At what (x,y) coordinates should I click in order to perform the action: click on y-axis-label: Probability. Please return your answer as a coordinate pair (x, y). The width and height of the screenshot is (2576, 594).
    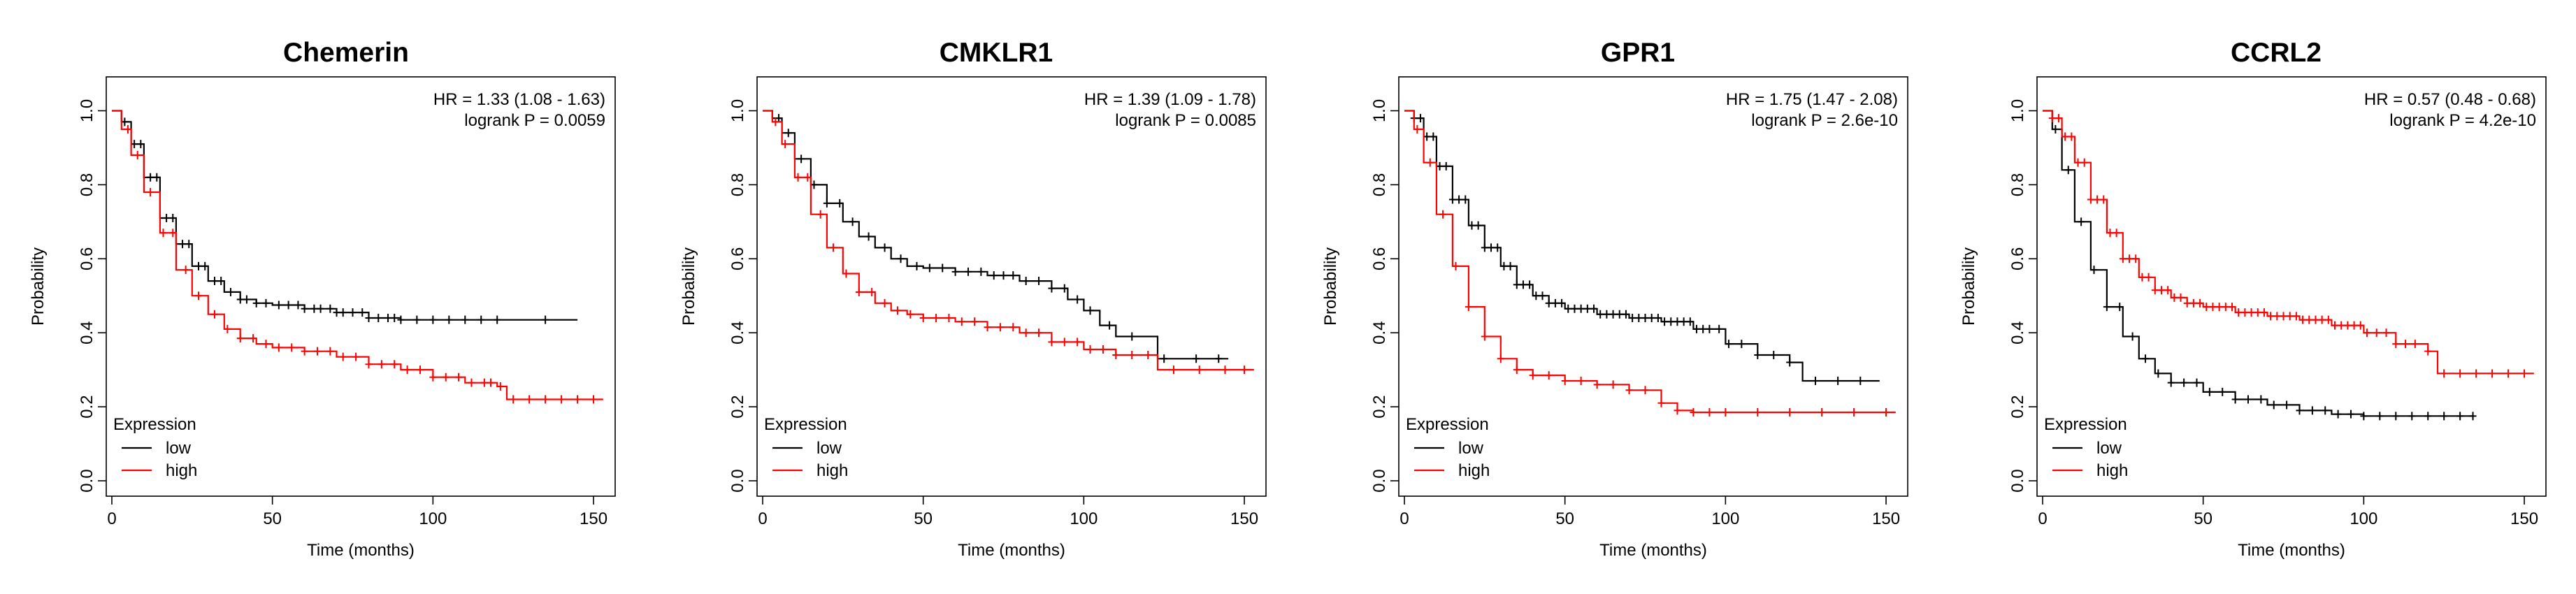
    Looking at the image, I should click on (688, 286).